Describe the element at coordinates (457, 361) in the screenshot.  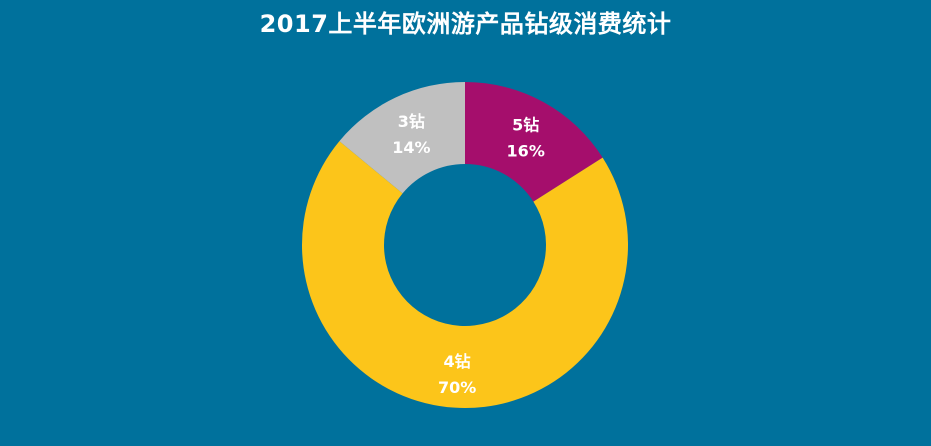
I see `slice-category-label: 4钻` at that location.